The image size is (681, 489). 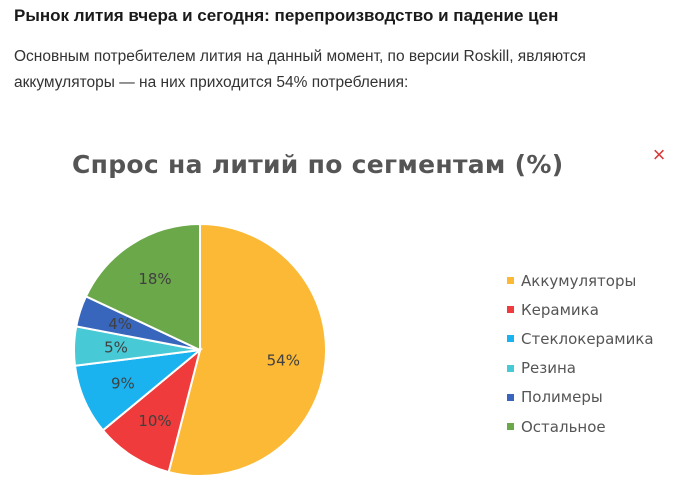 What do you see at coordinates (659, 154) in the screenshot?
I see `close-icon: ×` at bounding box center [659, 154].